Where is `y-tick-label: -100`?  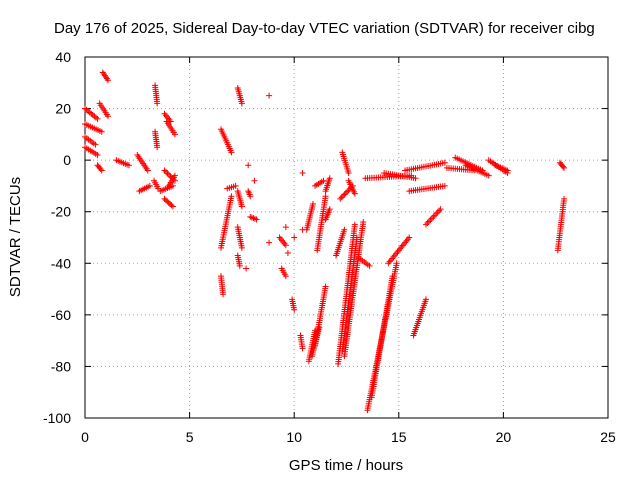 y-tick-label: -100 is located at coordinates (57, 418).